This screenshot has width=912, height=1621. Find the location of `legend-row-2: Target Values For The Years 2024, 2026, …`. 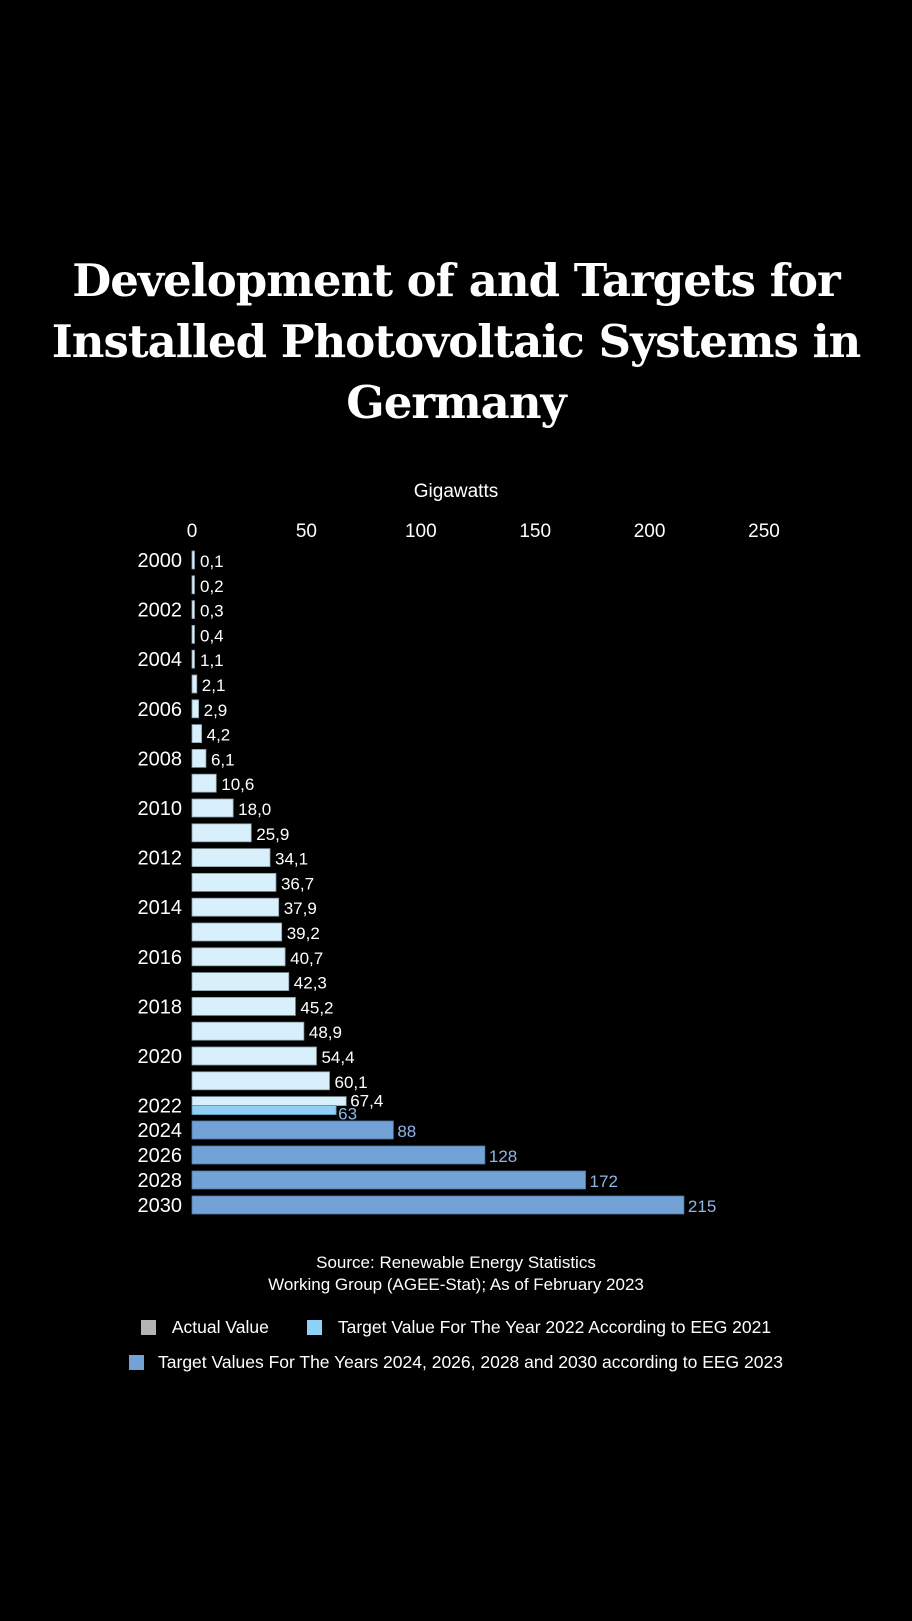

legend-row-2: Target Values For The Years 2024, 2026, … is located at coordinates (456, 1362).